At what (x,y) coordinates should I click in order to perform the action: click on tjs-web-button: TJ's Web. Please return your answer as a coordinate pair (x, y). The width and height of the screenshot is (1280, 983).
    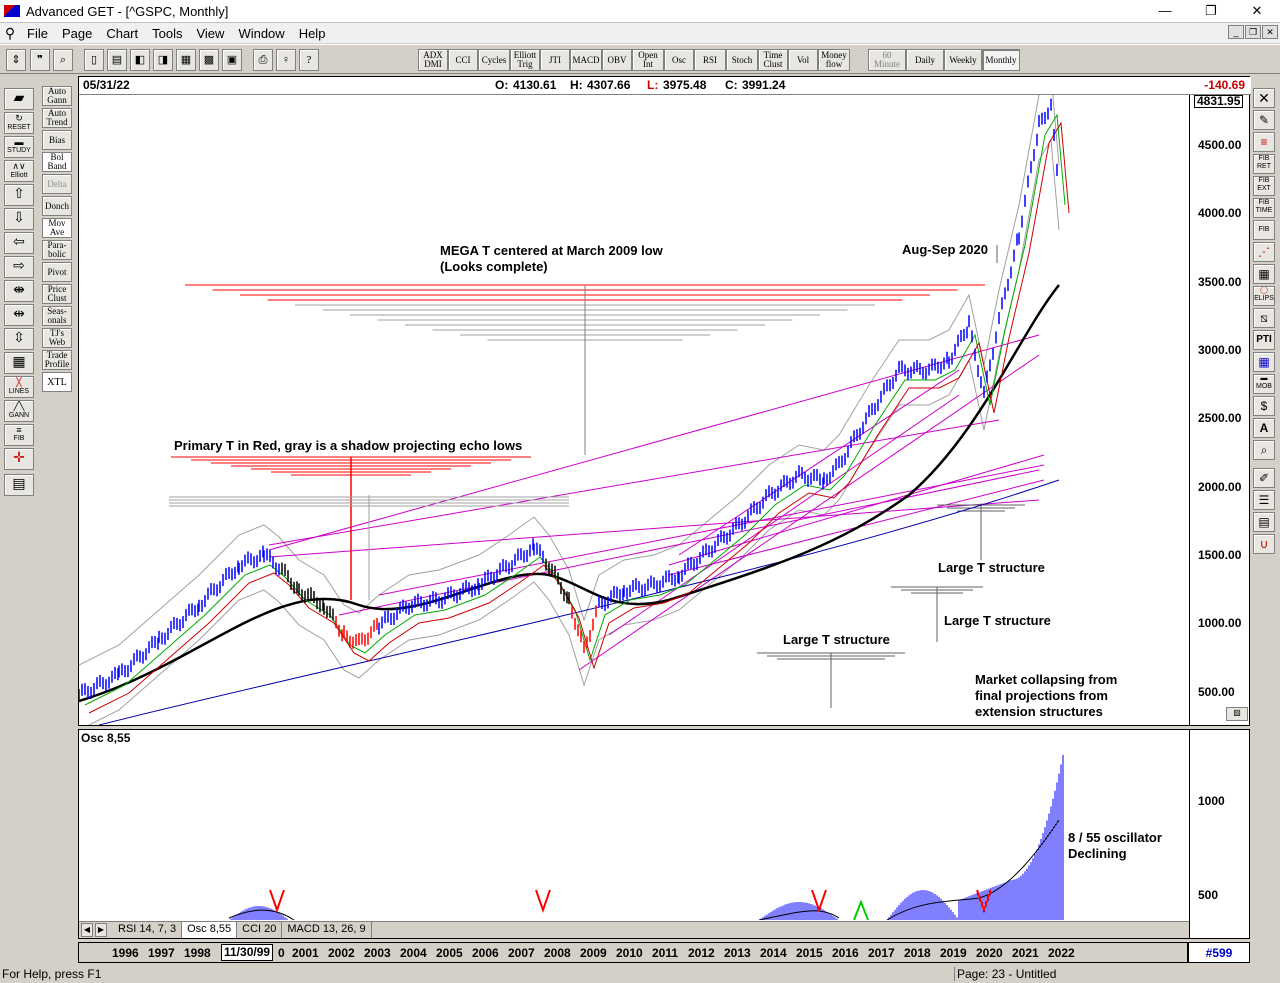
    Looking at the image, I should click on (57, 338).